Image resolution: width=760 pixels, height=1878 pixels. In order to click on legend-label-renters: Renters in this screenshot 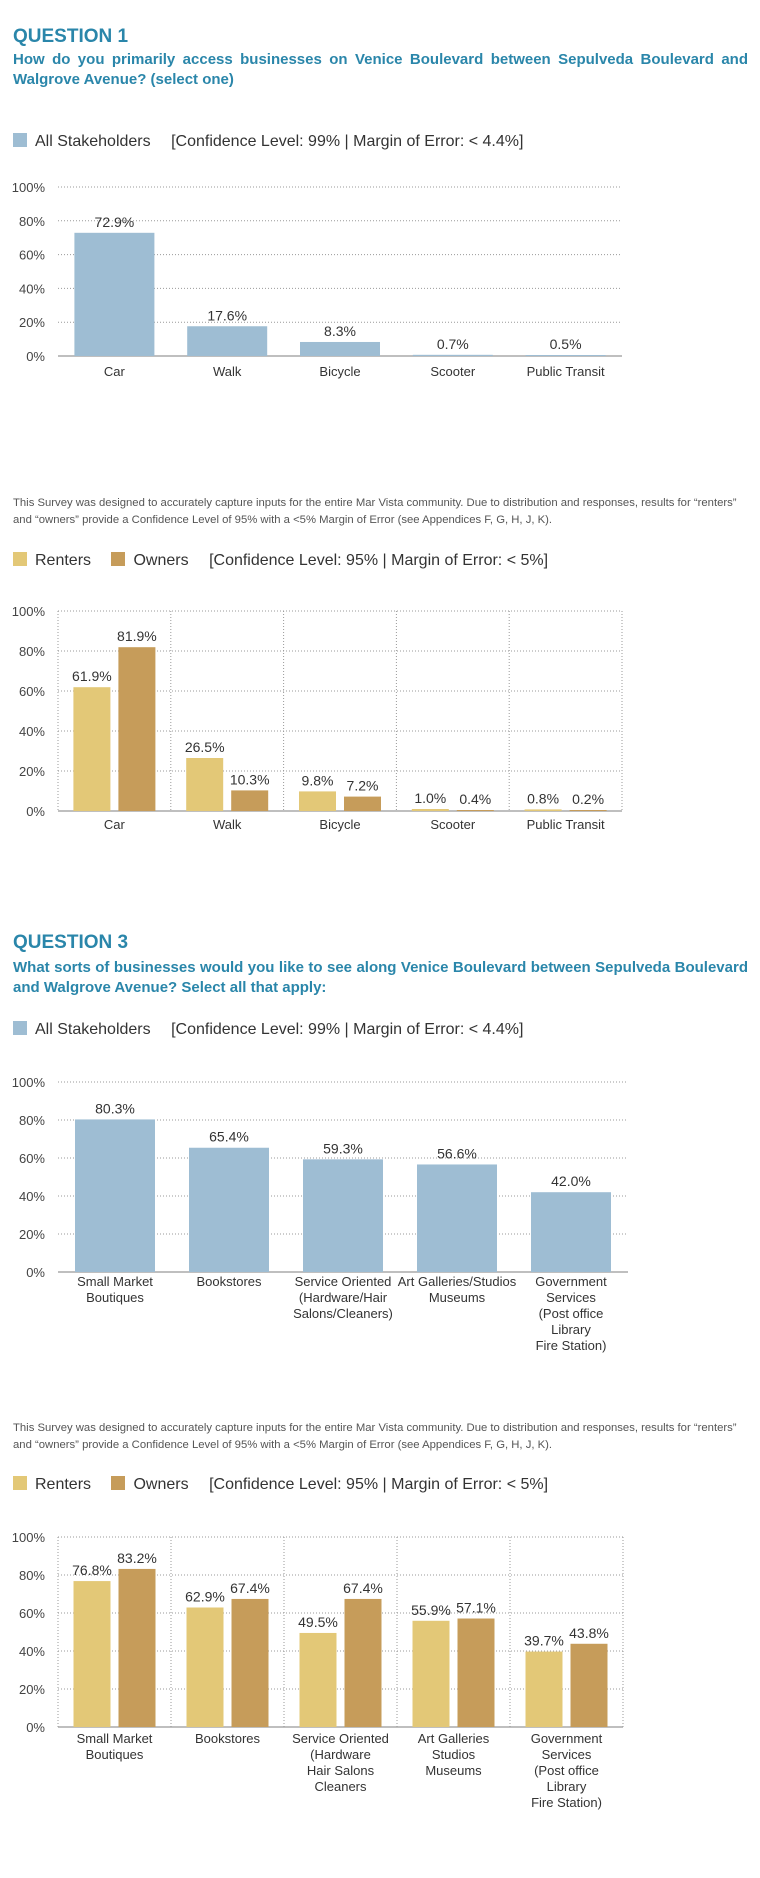, I will do `click(63, 560)`.